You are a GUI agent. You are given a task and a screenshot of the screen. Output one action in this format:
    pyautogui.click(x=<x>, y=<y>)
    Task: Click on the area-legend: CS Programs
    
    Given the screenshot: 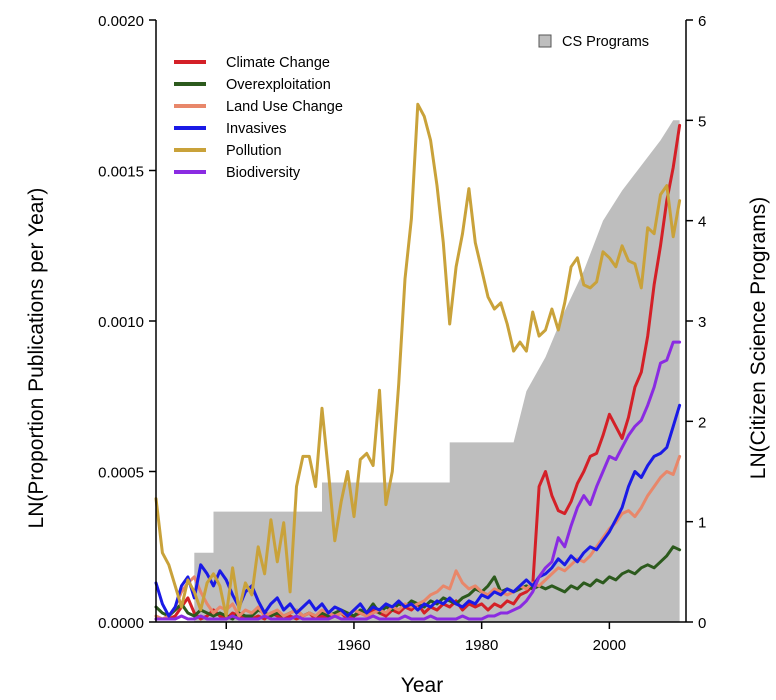 What is the action you would take?
    pyautogui.click(x=593, y=42)
    